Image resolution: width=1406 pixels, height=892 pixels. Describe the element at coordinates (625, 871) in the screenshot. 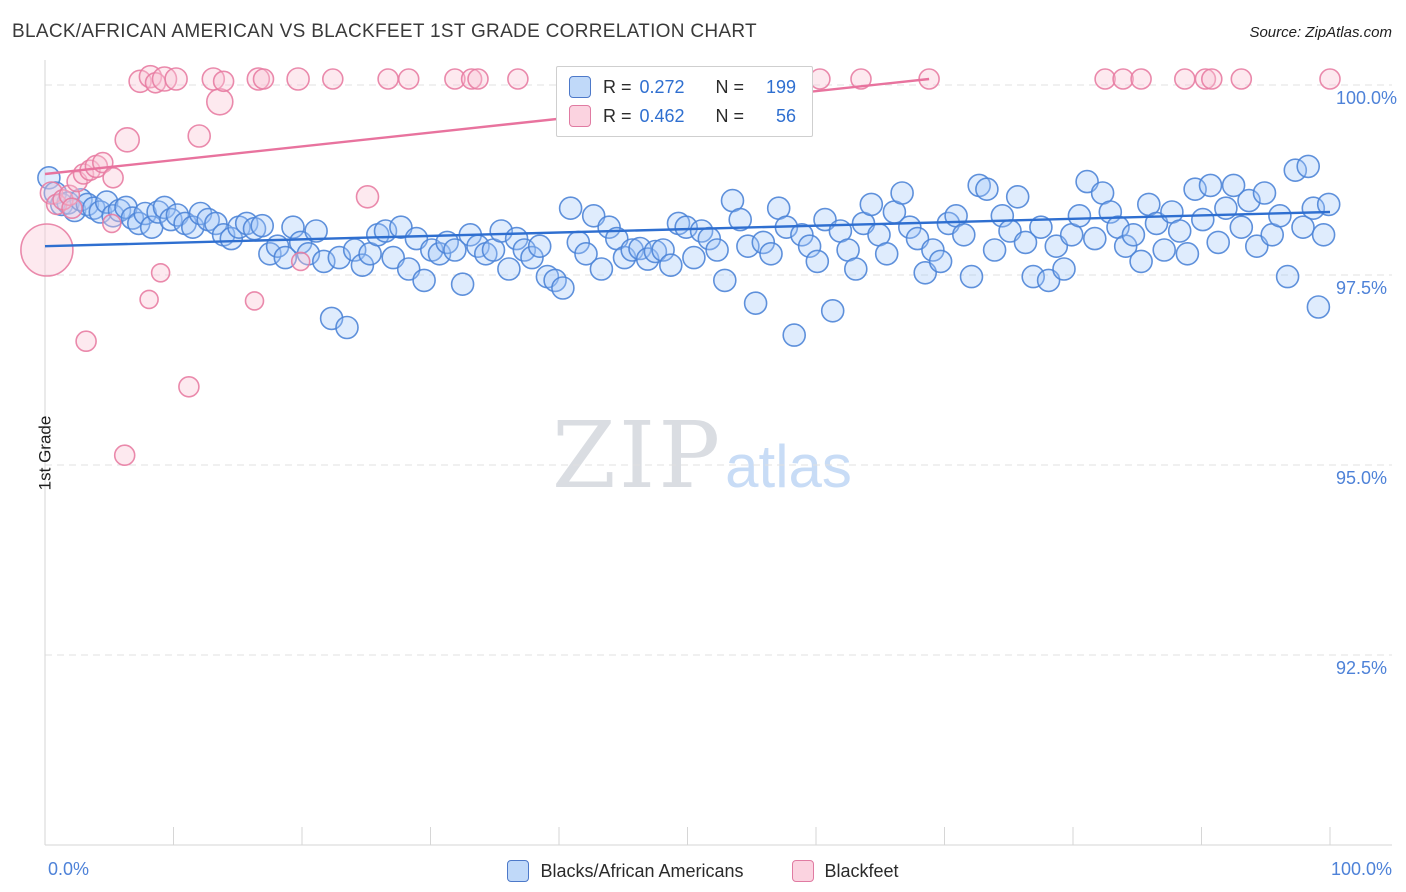

I see `legend-item-blacks-african-americans: Blacks/African Americans` at that location.